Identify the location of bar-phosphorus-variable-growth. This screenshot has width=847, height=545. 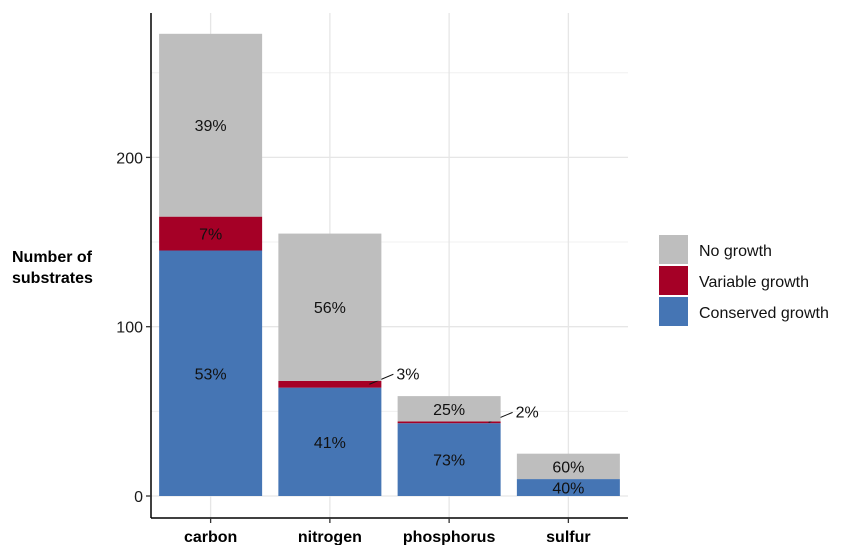
(449, 422).